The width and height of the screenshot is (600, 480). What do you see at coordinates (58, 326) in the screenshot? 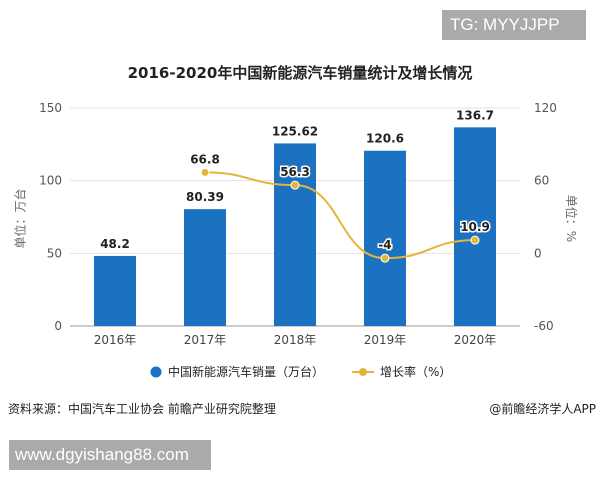
I see `y-tick-label: 0` at bounding box center [58, 326].